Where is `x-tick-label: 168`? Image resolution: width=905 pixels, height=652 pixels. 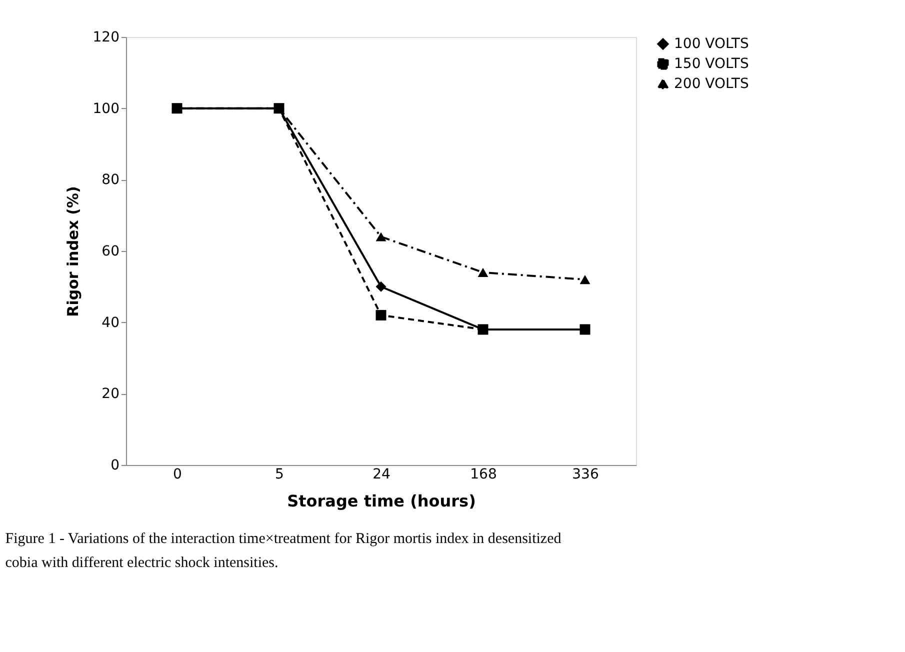 x-tick-label: 168 is located at coordinates (483, 474).